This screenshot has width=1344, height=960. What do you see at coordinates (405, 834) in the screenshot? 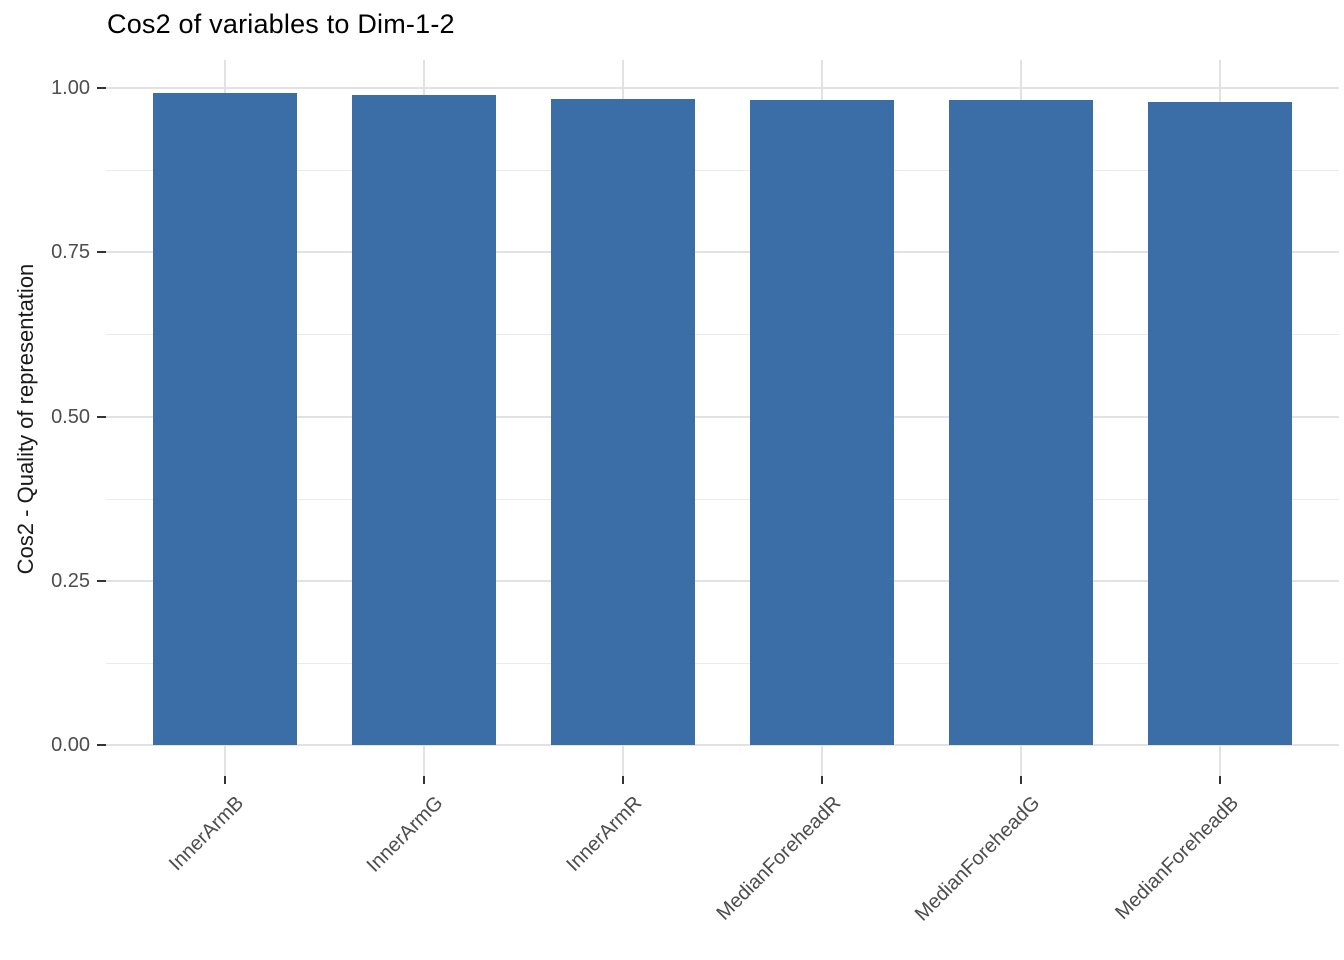
I see `x-axis-label: InnerArmG` at bounding box center [405, 834].